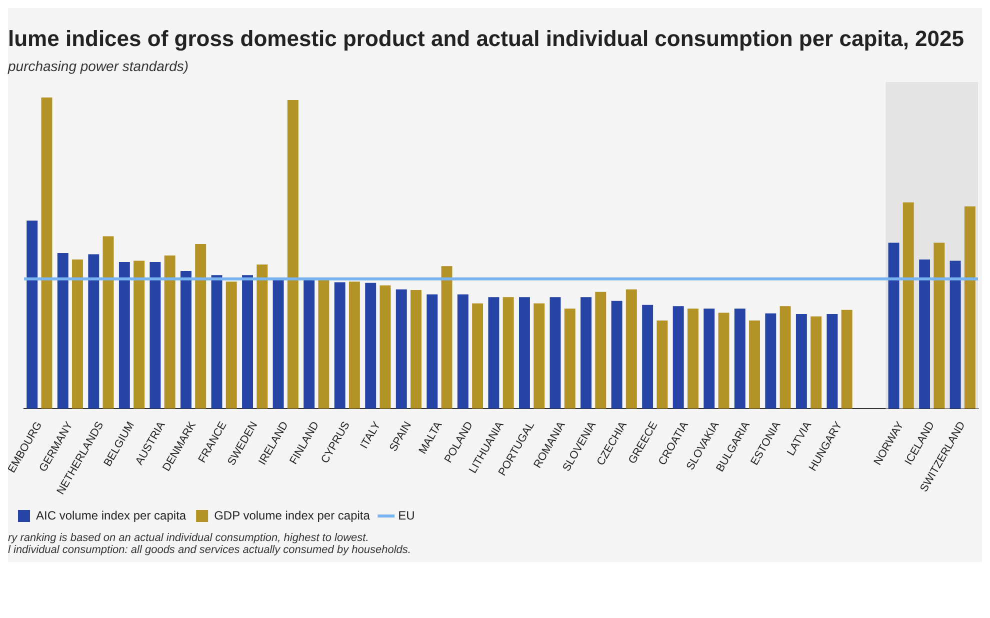 Image resolution: width=990 pixels, height=618 pixels. Describe the element at coordinates (210, 550) in the screenshot. I see `text: l individual consumption: all goods and services actually consumed by households.` at that location.